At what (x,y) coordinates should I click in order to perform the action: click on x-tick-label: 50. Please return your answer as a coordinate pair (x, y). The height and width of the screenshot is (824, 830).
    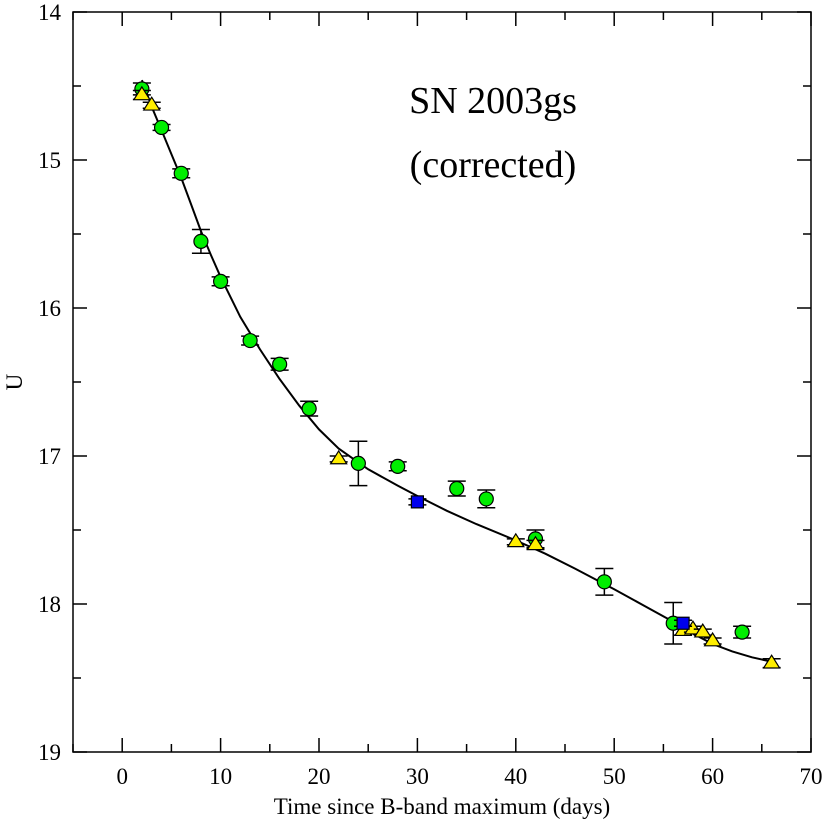
    Looking at the image, I should click on (614, 776).